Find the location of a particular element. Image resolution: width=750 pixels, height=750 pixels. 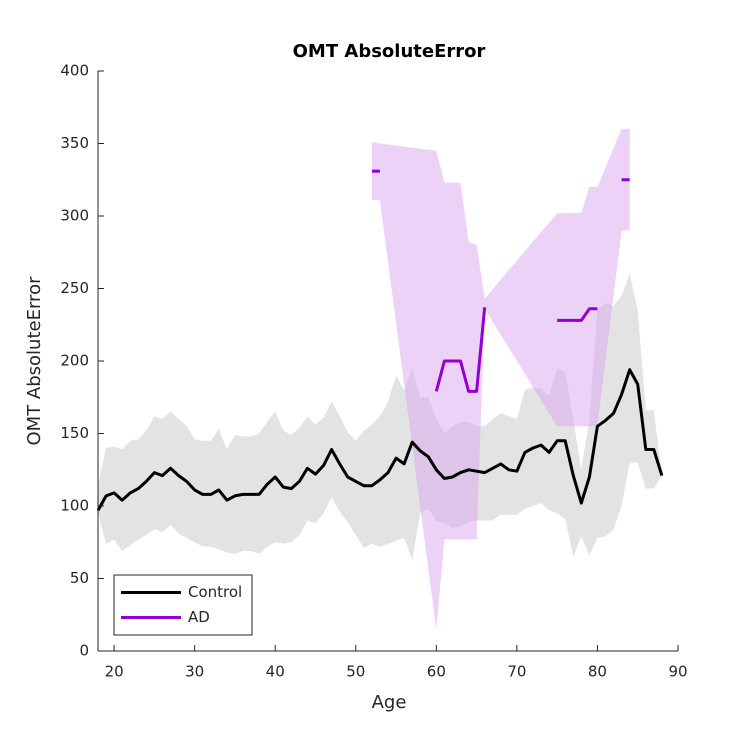

y-tick-label: 400 is located at coordinates (74, 71).